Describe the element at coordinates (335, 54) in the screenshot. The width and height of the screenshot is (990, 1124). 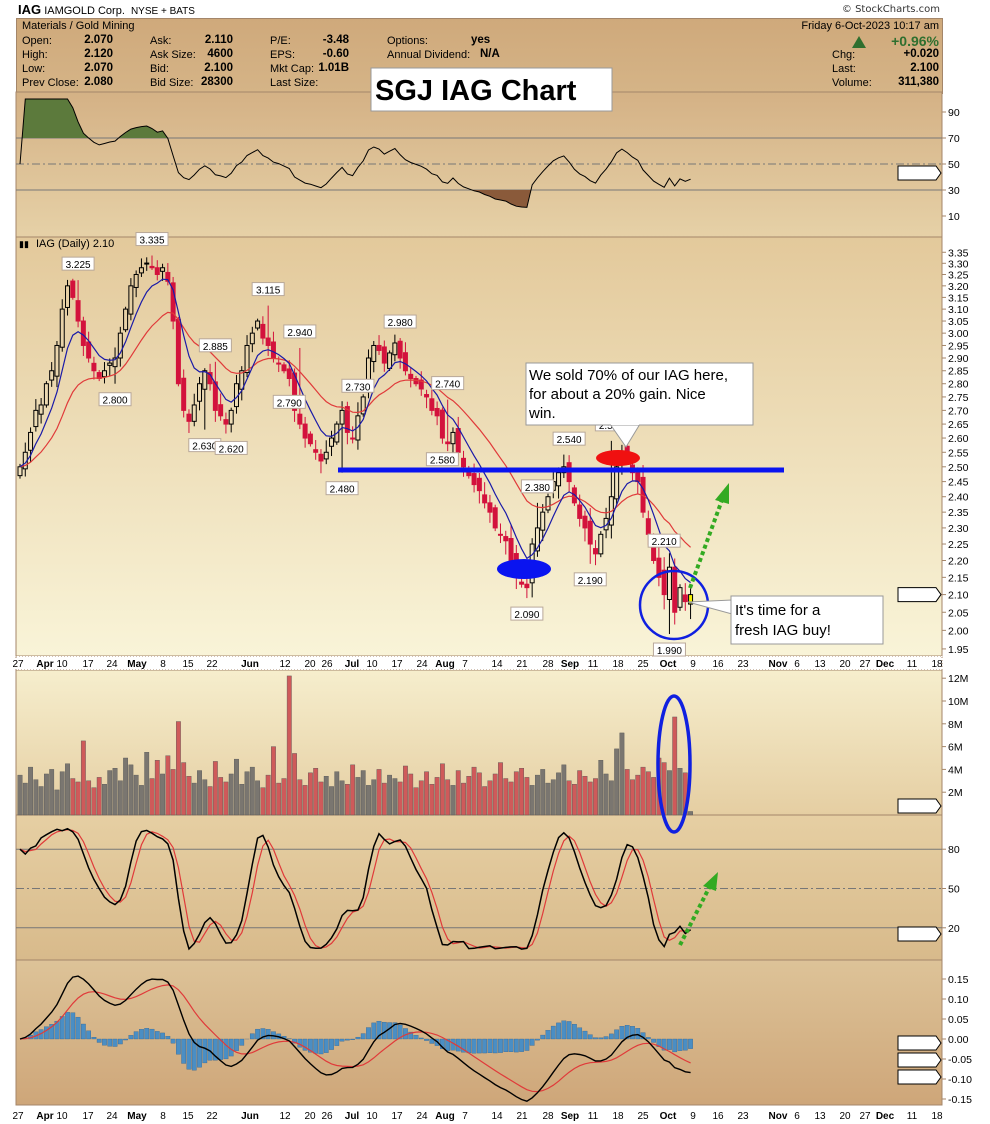
I see `field-value: -0.60` at that location.